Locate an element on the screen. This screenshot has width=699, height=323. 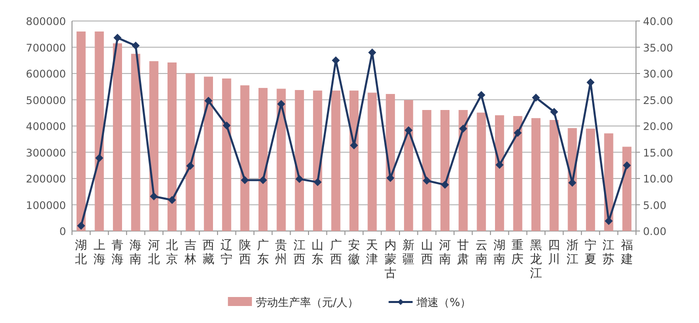
y2-tick-label: 35.00 is located at coordinates (658, 48).